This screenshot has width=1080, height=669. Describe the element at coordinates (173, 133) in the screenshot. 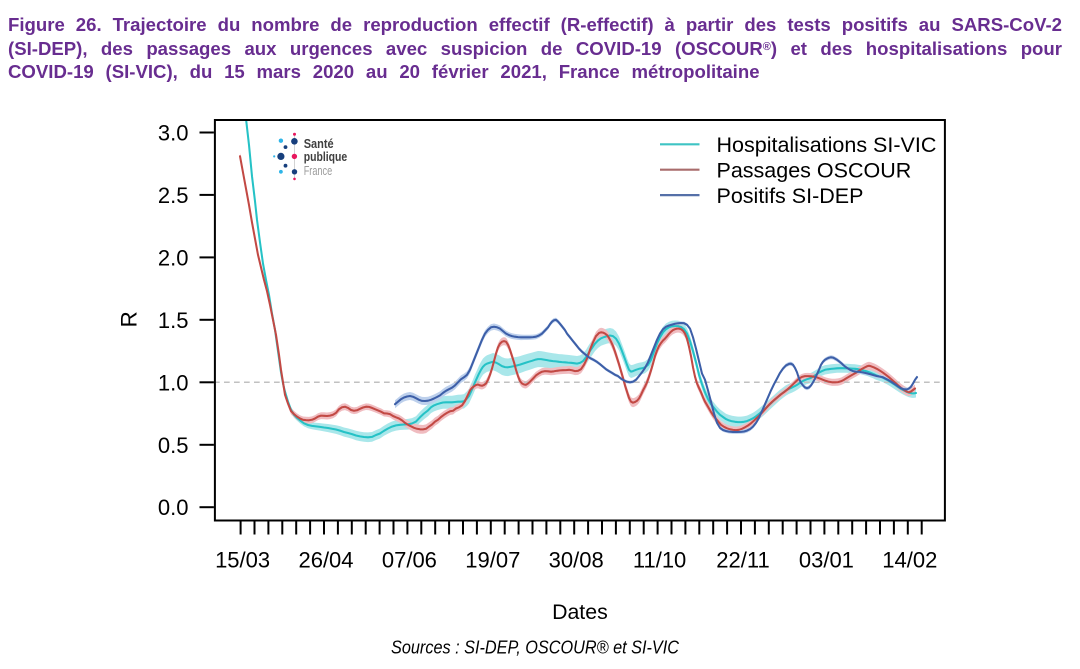

I see `svg-text: 3.0` at that location.